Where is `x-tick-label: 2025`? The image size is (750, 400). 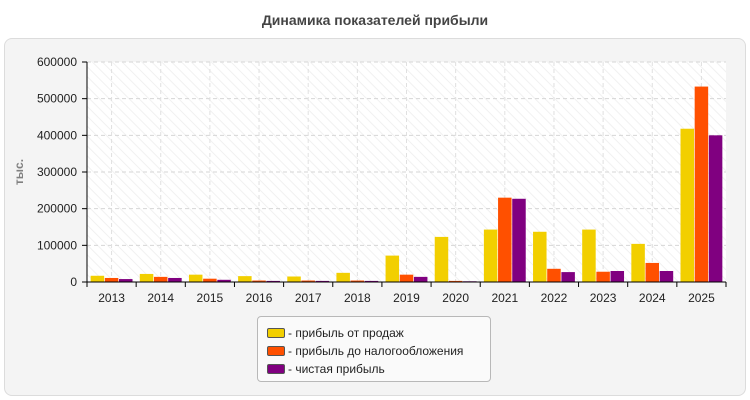 x-tick-label: 2025 is located at coordinates (701, 298).